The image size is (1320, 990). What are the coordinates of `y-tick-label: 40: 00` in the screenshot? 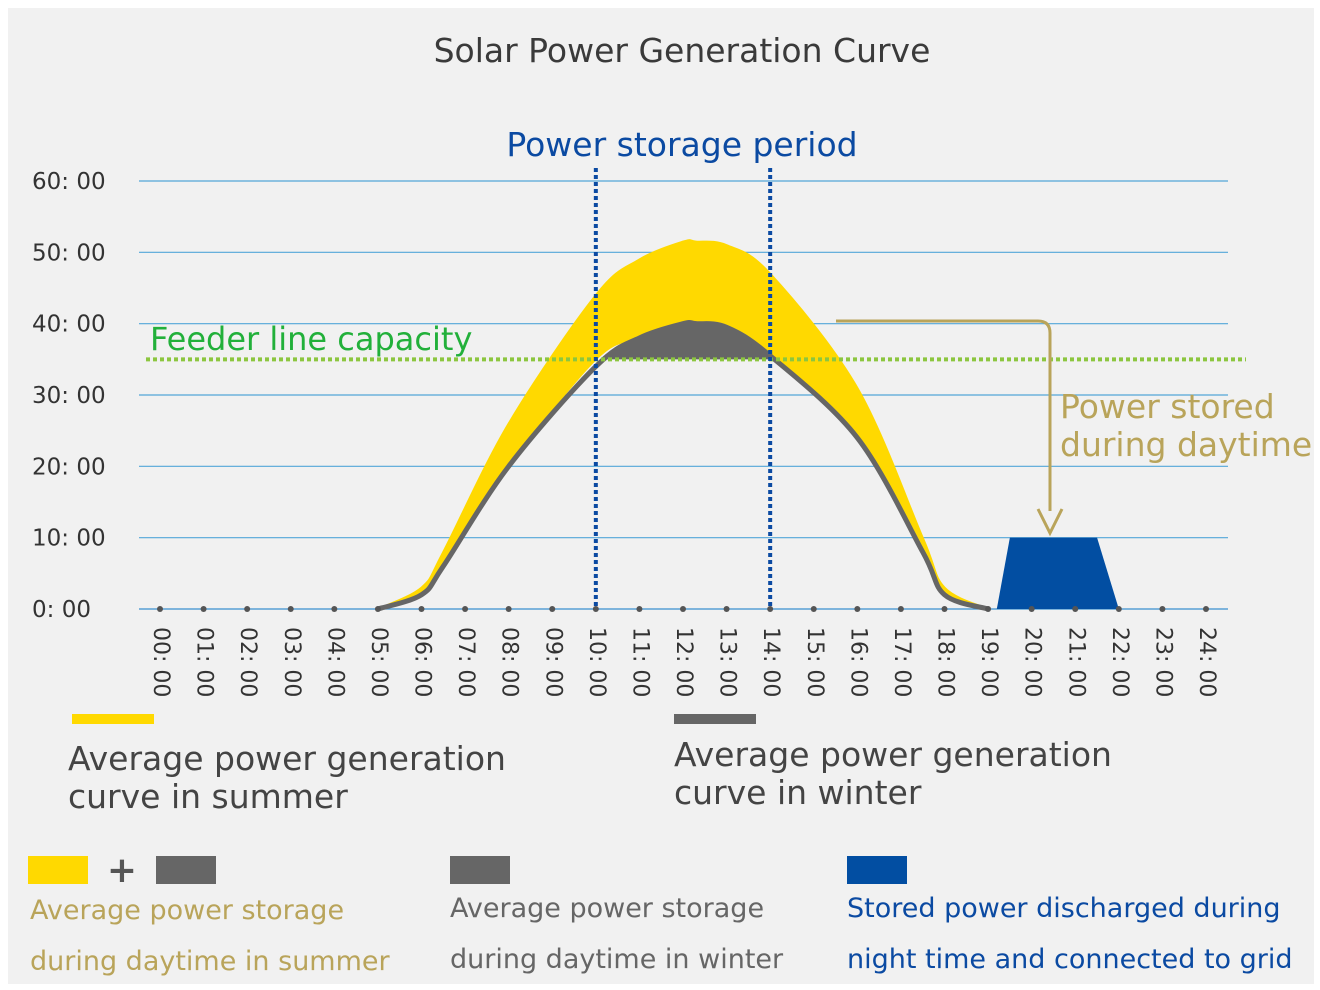 It's located at (69, 325).